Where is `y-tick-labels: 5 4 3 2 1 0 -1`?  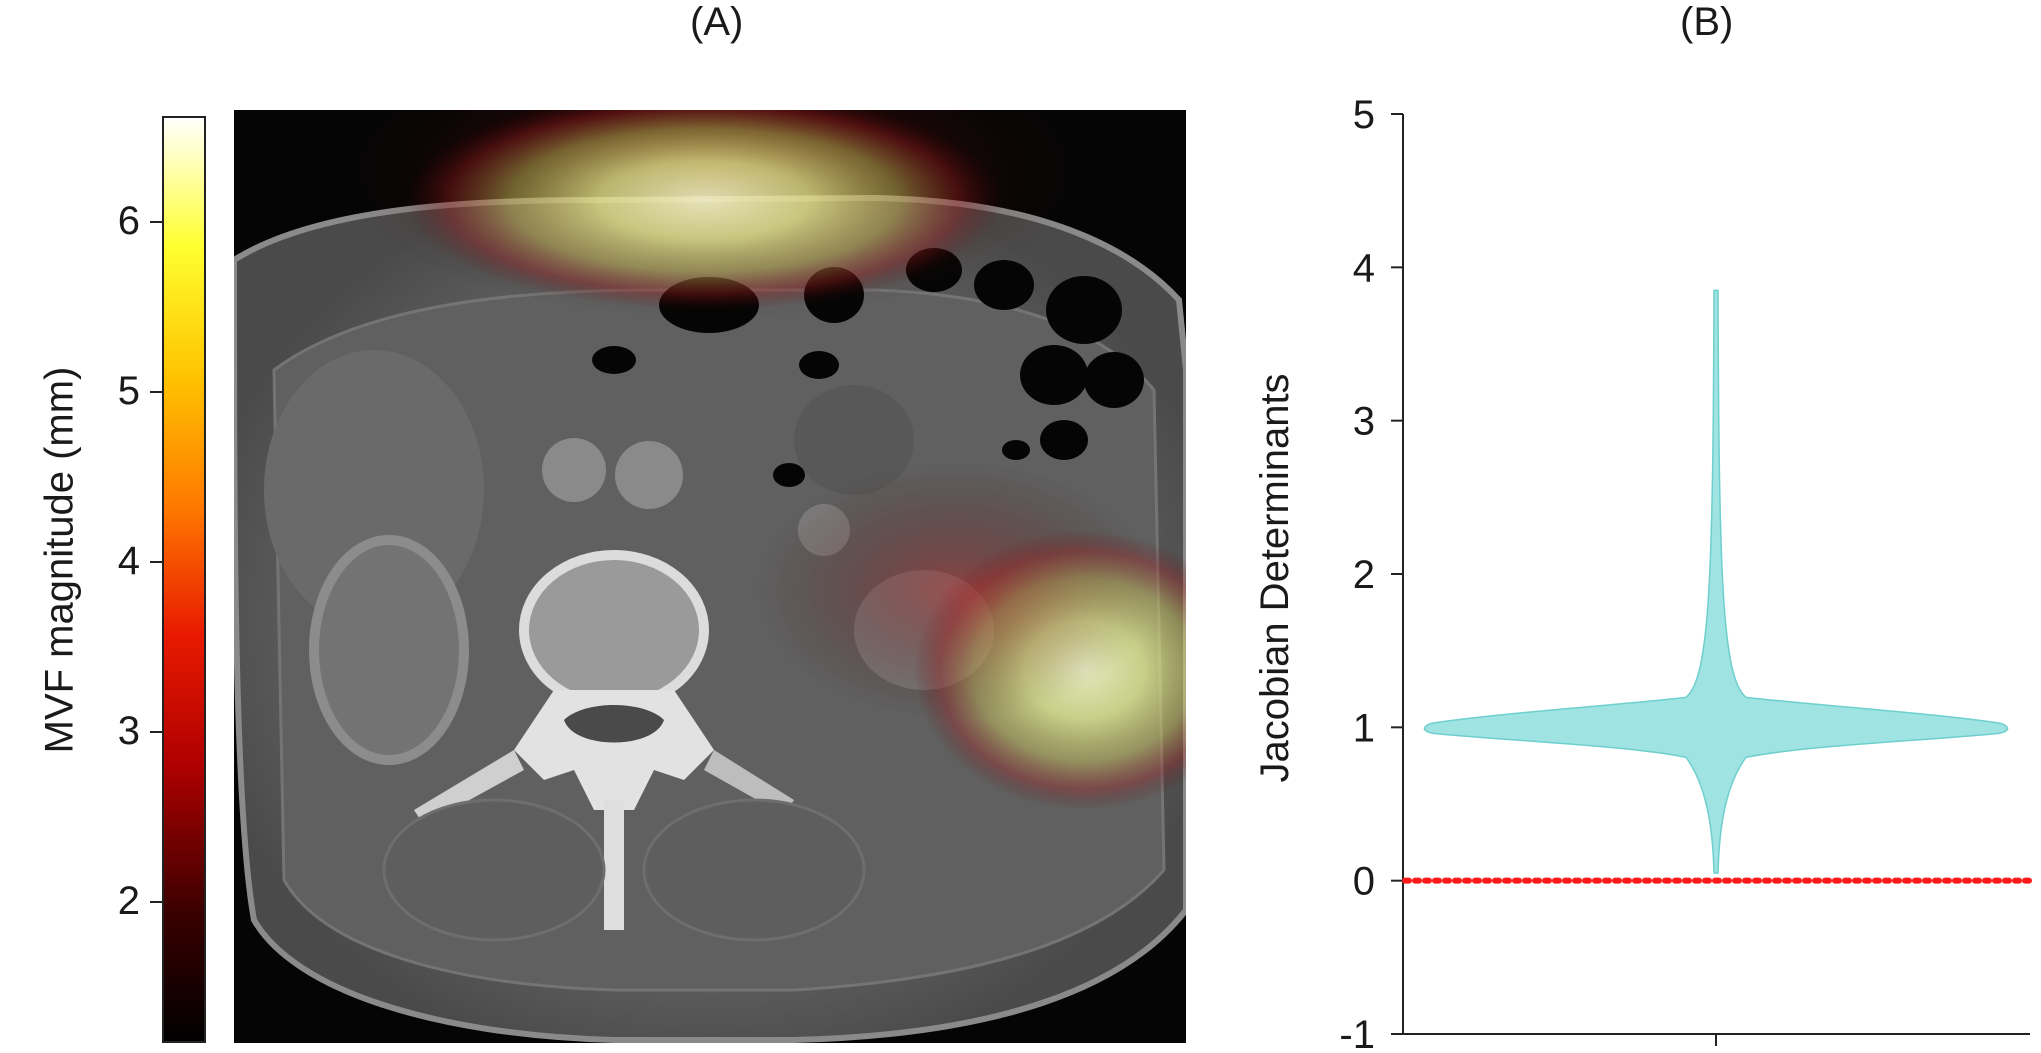
y-tick-labels: 5 4 3 2 1 0 -1 is located at coordinates (1357, 573).